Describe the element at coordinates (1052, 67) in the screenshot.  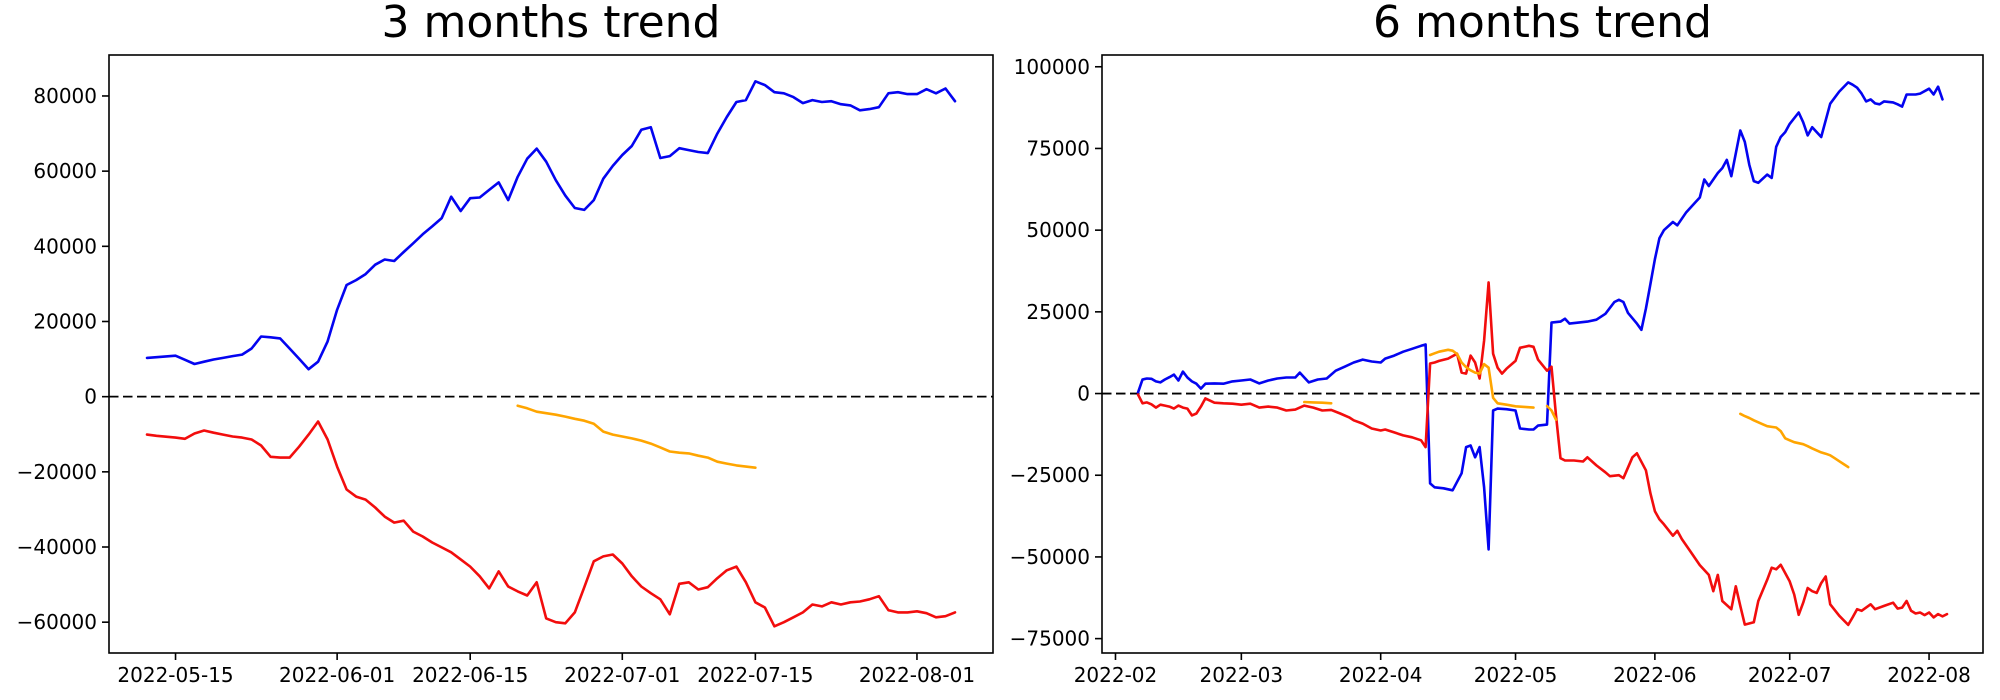
I see `y-tick-label: 100000` at that location.